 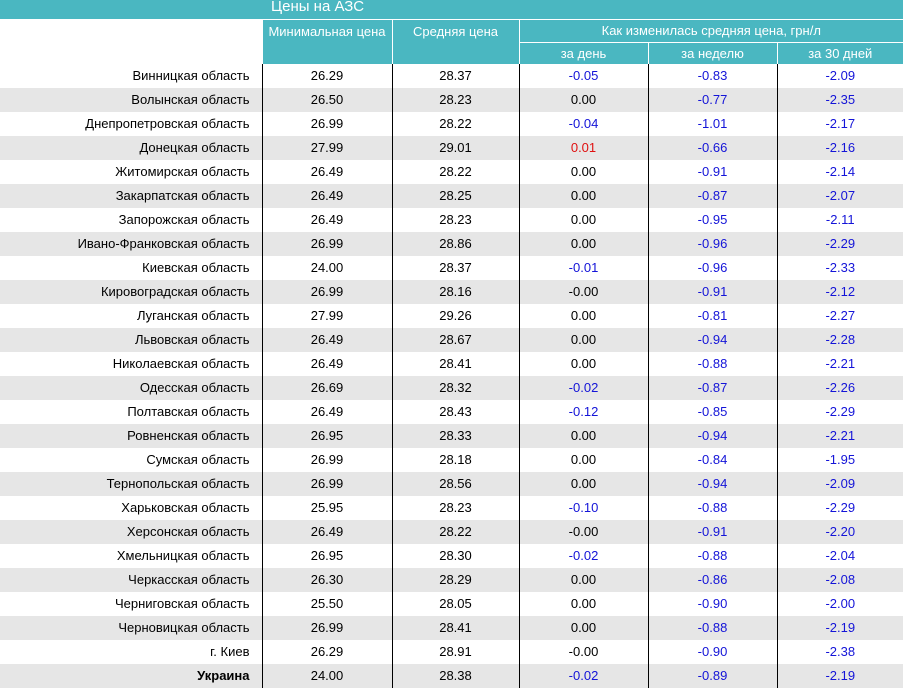 I want to click on region-cell: Сумская область, so click(x=198, y=459).